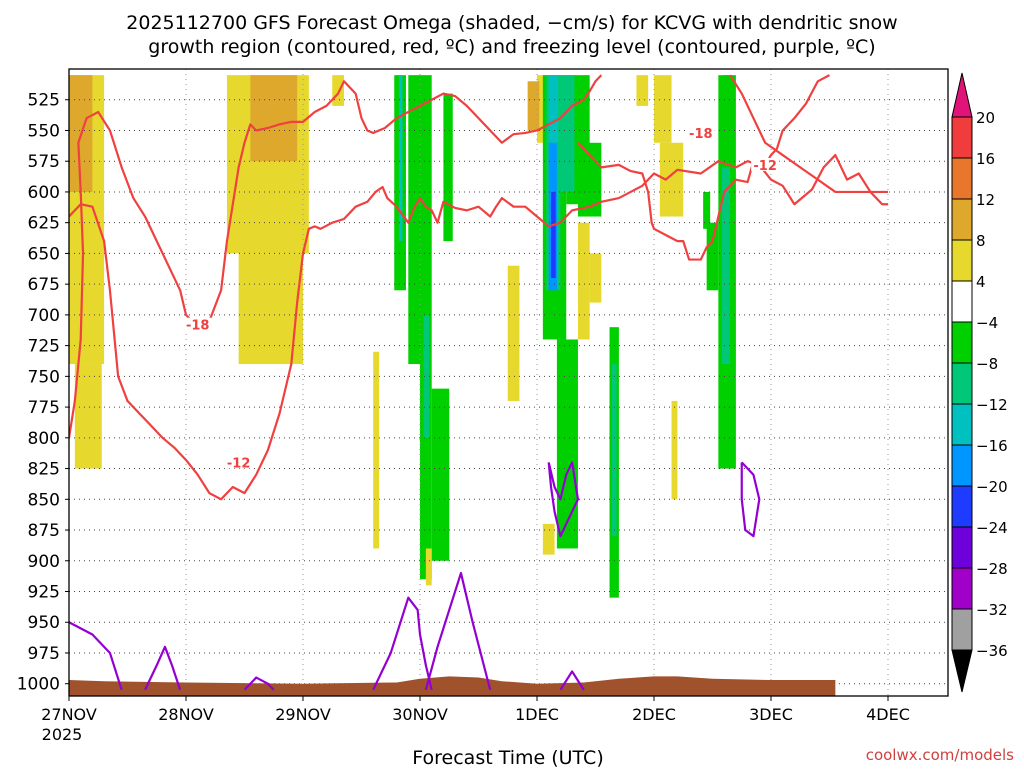 The height and width of the screenshot is (772, 1024). What do you see at coordinates (992, 446) in the screenshot?
I see `colorbar-tick-label: −16` at bounding box center [992, 446].